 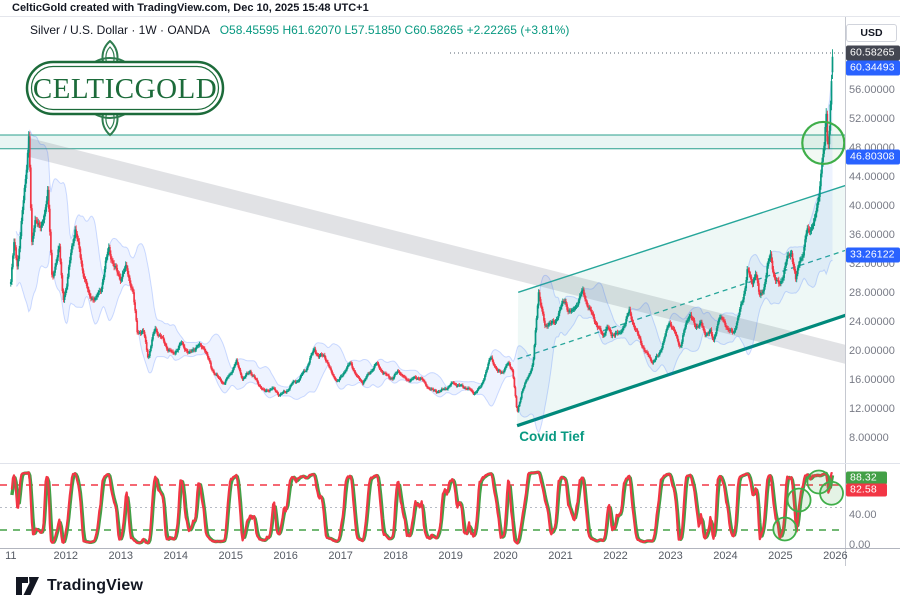 What do you see at coordinates (866, 490) in the screenshot?
I see `price-badge: 82.58` at bounding box center [866, 490].